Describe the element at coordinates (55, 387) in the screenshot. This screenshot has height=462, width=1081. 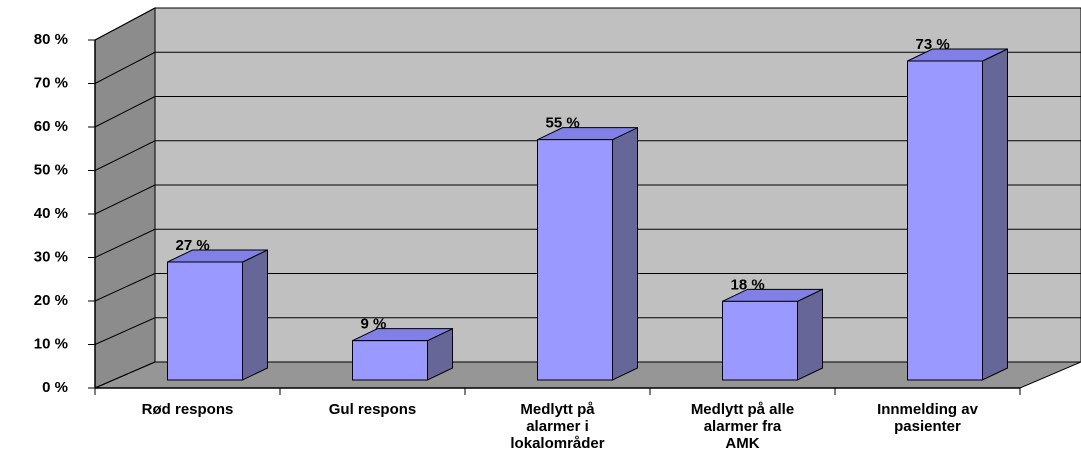
I see `y-tick-label: 0 %` at that location.